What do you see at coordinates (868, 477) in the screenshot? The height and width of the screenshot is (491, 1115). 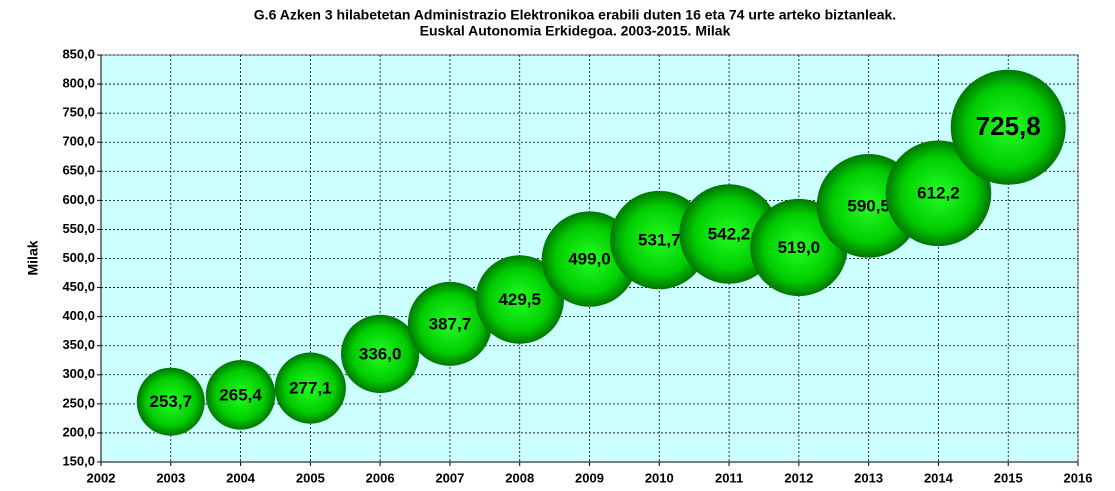 I see `x-tick-label: 2013` at bounding box center [868, 477].